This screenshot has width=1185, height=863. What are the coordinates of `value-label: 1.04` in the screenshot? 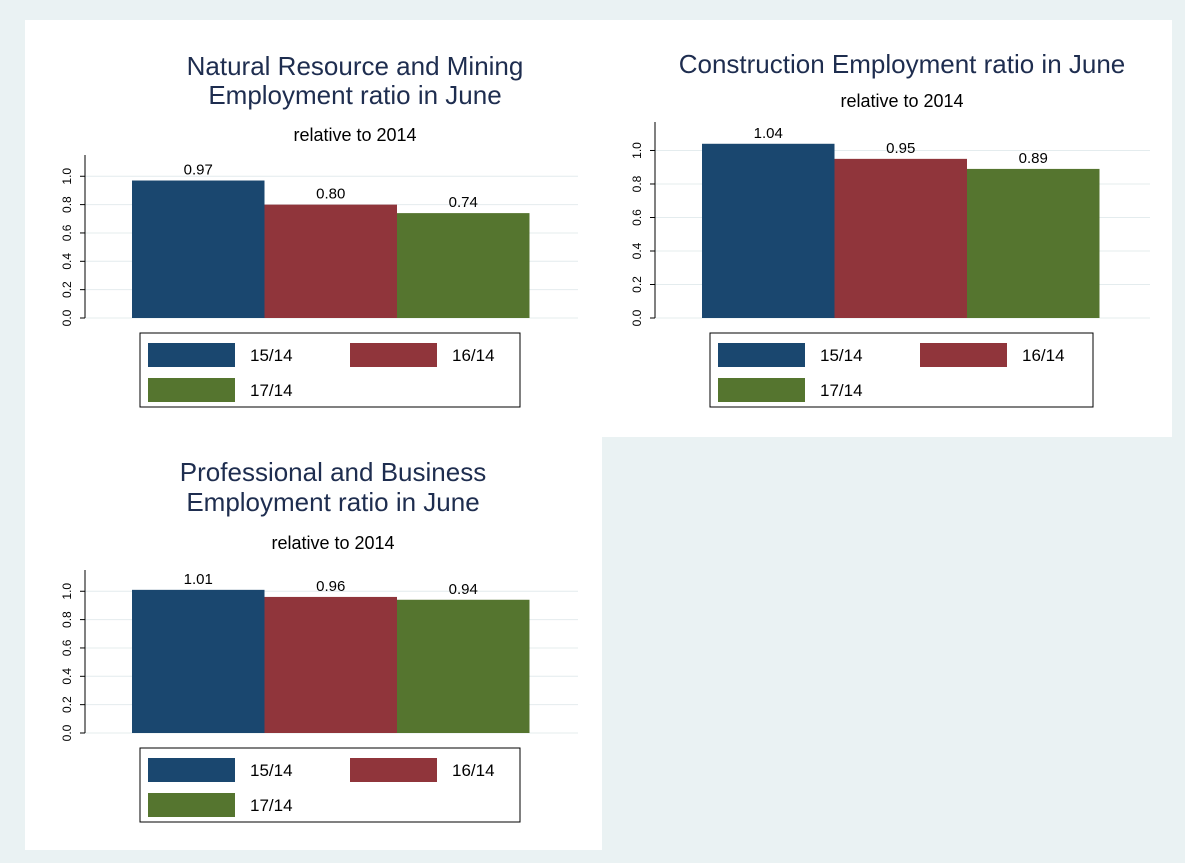 It's located at (768, 133).